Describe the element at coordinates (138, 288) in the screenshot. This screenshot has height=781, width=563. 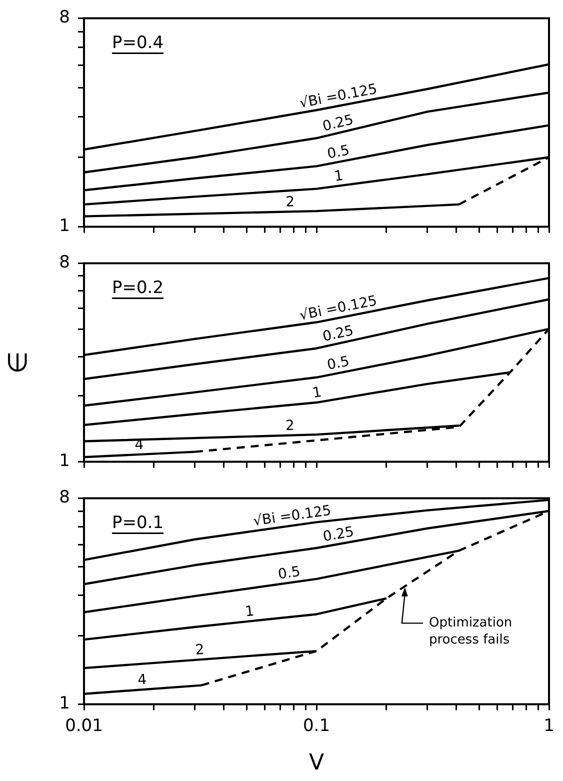
I see `text: P=0.2` at that location.